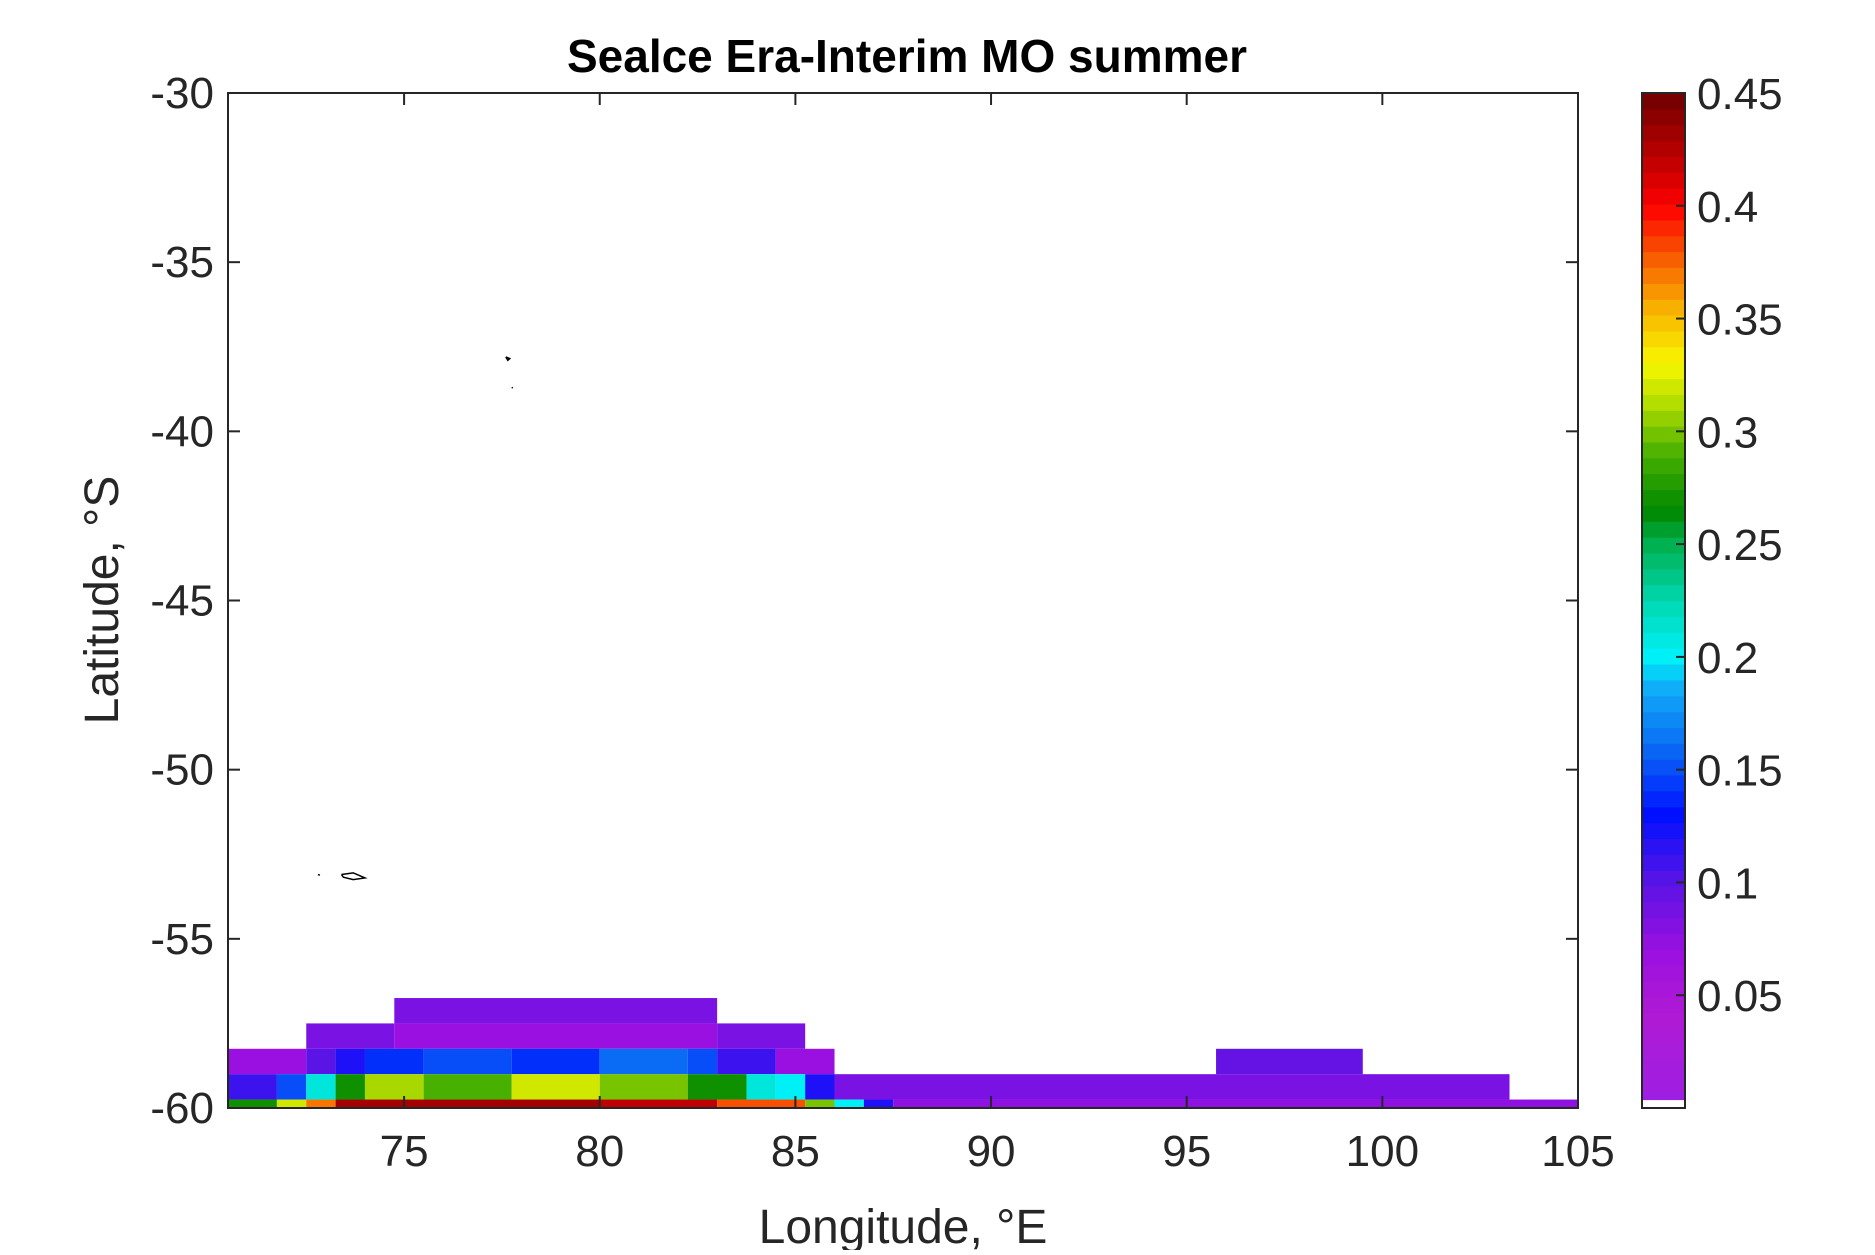  Describe the element at coordinates (1663, 1104) in the screenshot. I see `colorbar-zero-segment` at that location.